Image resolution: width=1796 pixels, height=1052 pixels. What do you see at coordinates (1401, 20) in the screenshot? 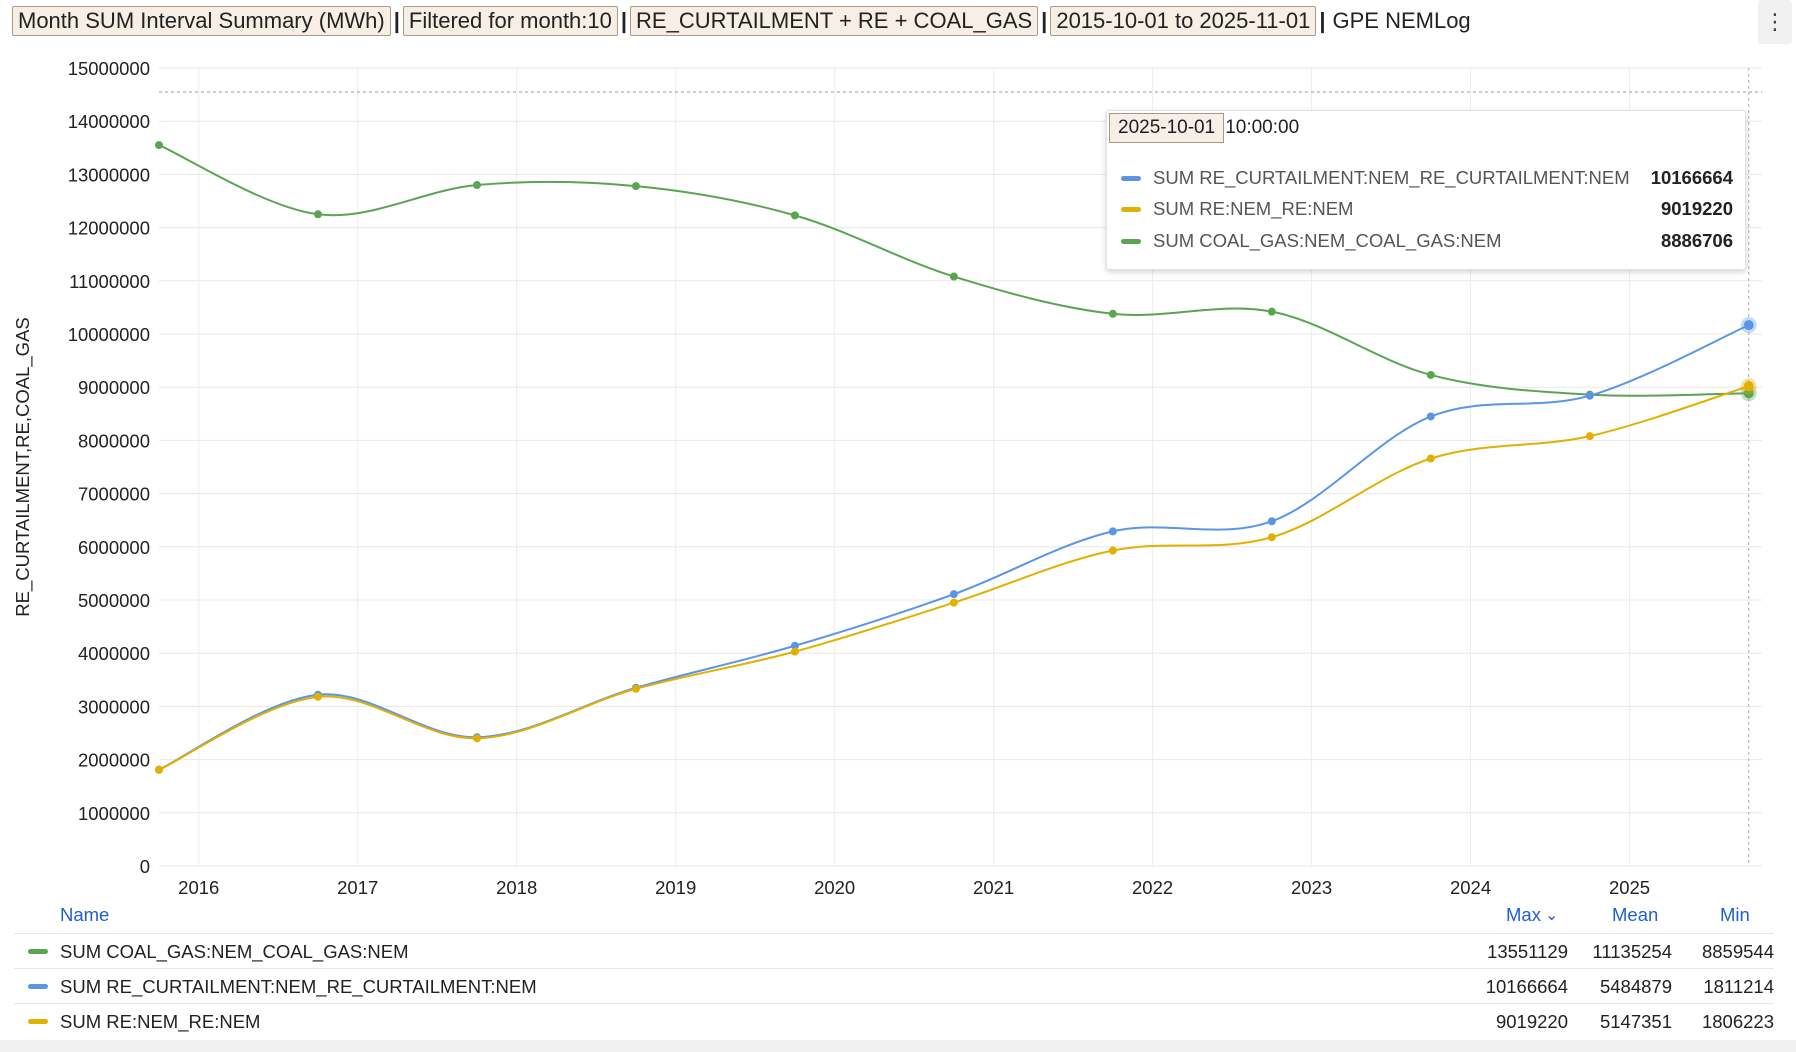
I see `title-source: GPE NEMLog` at bounding box center [1401, 20].